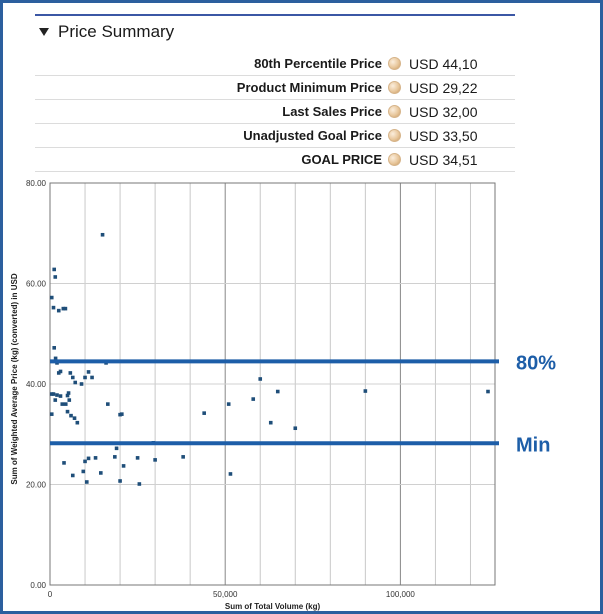  What do you see at coordinates (273, 606) in the screenshot?
I see `x-axis-title: Sum of Total Volume (kg)` at bounding box center [273, 606].